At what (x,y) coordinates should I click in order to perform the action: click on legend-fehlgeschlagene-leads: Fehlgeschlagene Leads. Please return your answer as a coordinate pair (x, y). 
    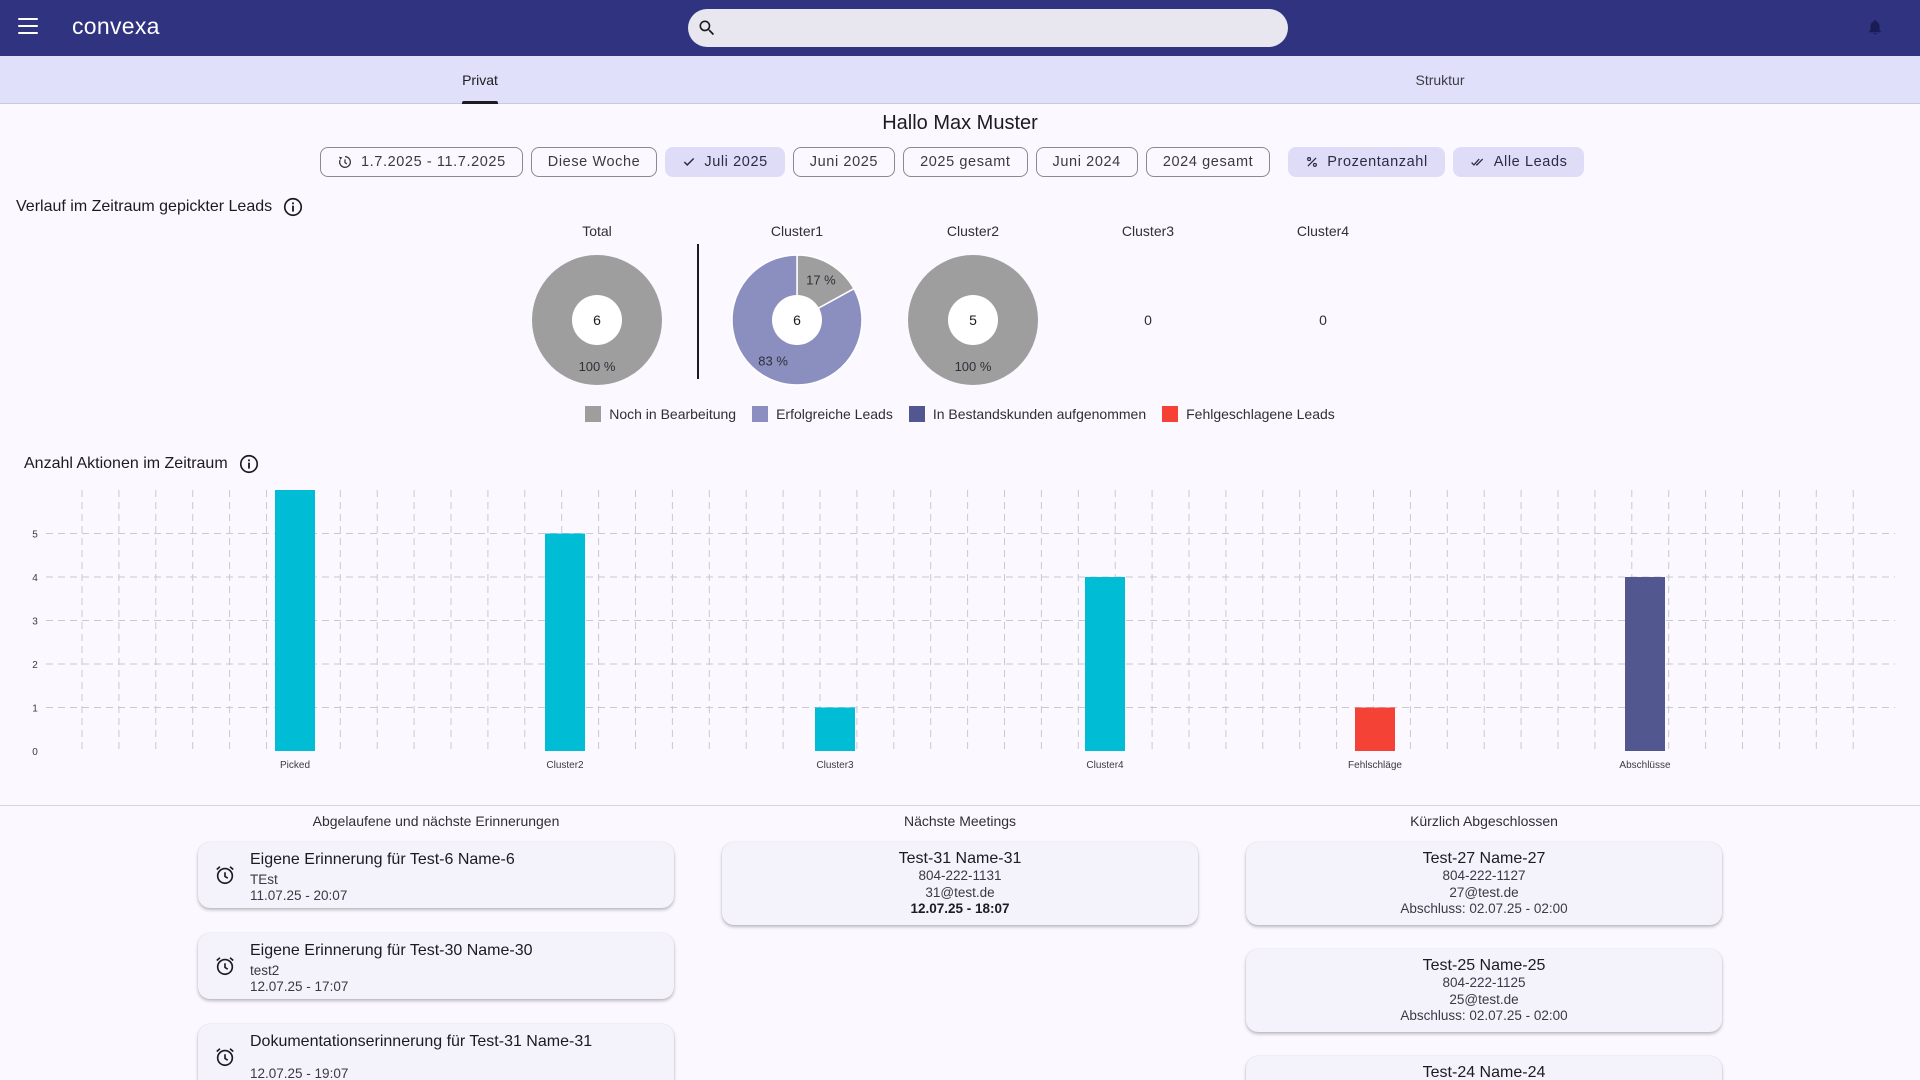
    Looking at the image, I should click on (1248, 414).